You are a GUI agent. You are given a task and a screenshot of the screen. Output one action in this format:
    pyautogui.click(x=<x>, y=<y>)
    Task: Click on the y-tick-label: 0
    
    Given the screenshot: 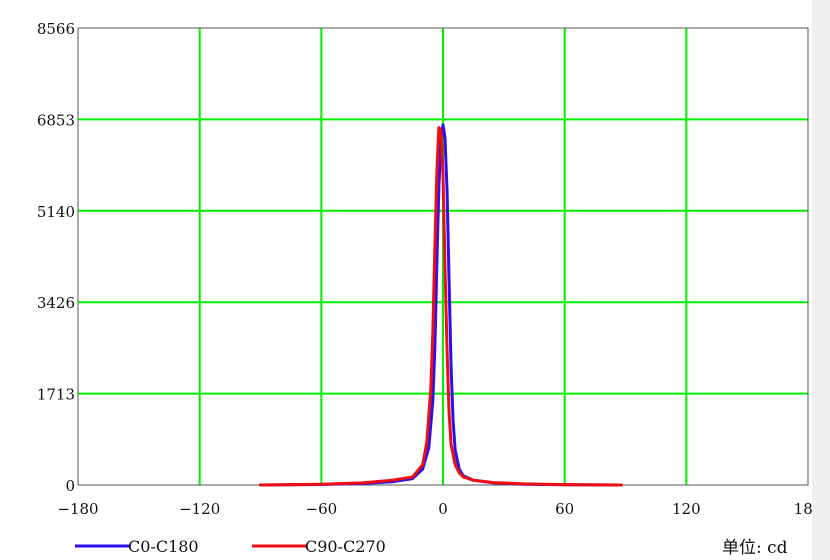 What is the action you would take?
    pyautogui.click(x=70, y=486)
    